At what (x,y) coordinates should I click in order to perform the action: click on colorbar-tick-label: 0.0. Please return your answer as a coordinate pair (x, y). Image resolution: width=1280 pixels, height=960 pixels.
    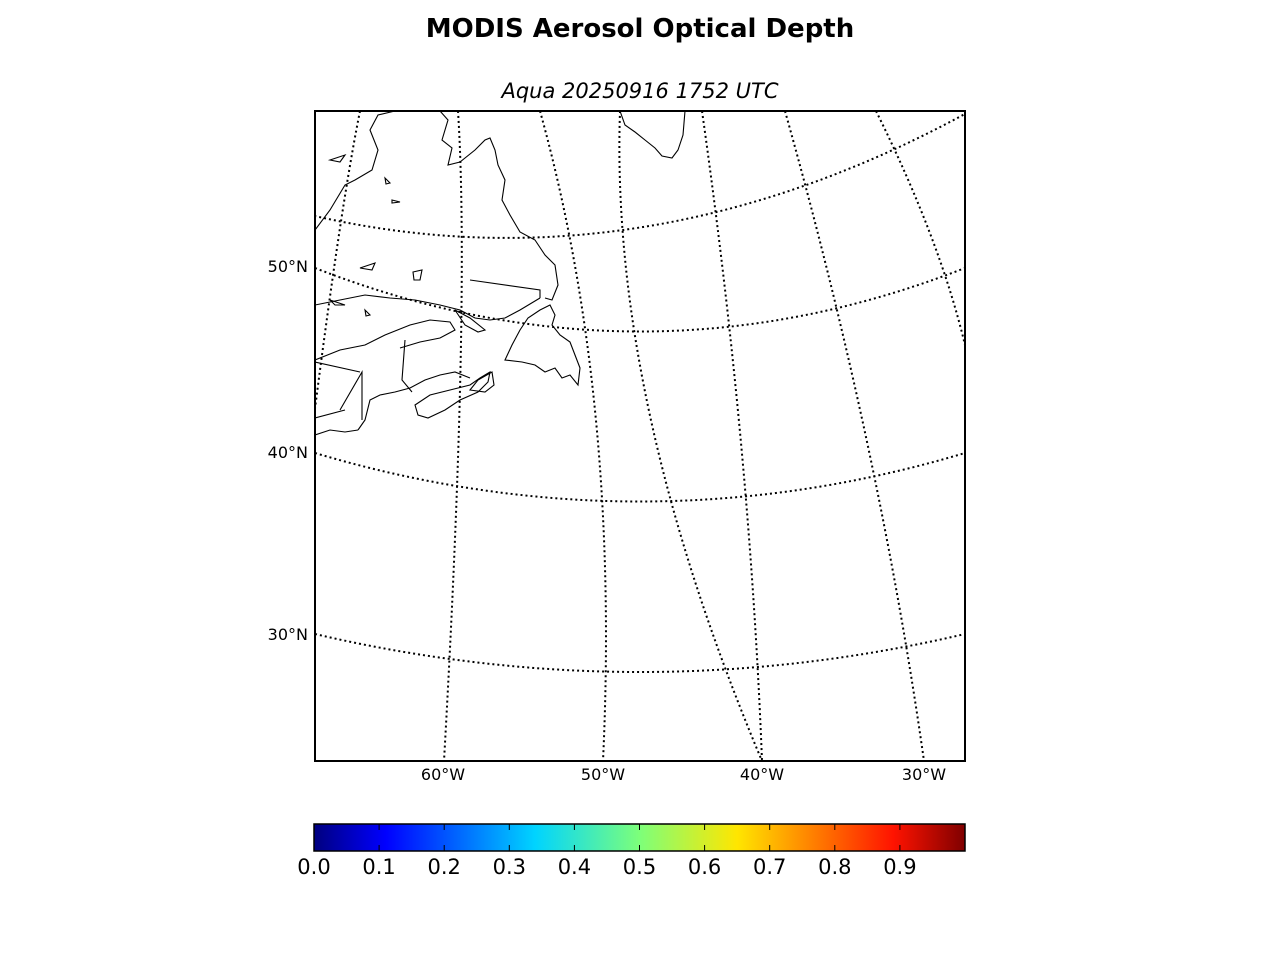
    Looking at the image, I should click on (314, 867).